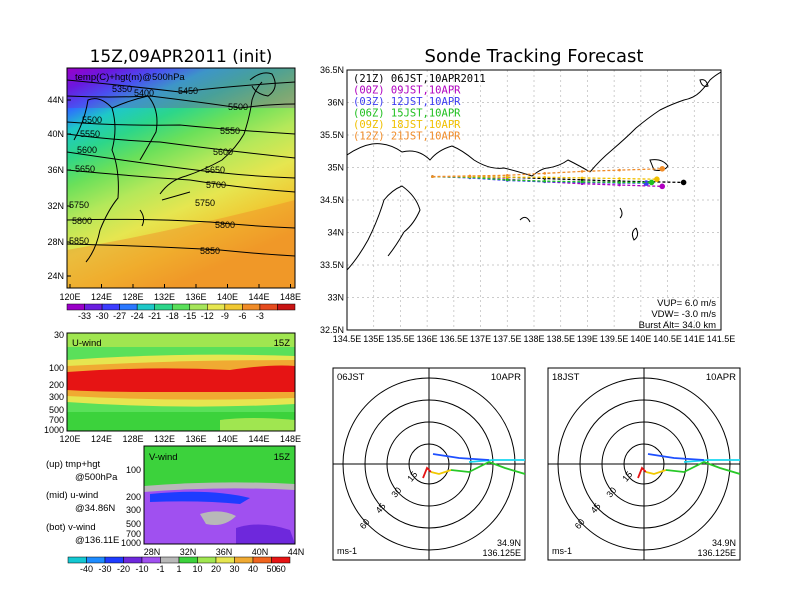 Image resolution: width=792 pixels, height=612 pixels. Describe the element at coordinates (281, 569) in the screenshot. I see `colorbar-label: 60` at that location.